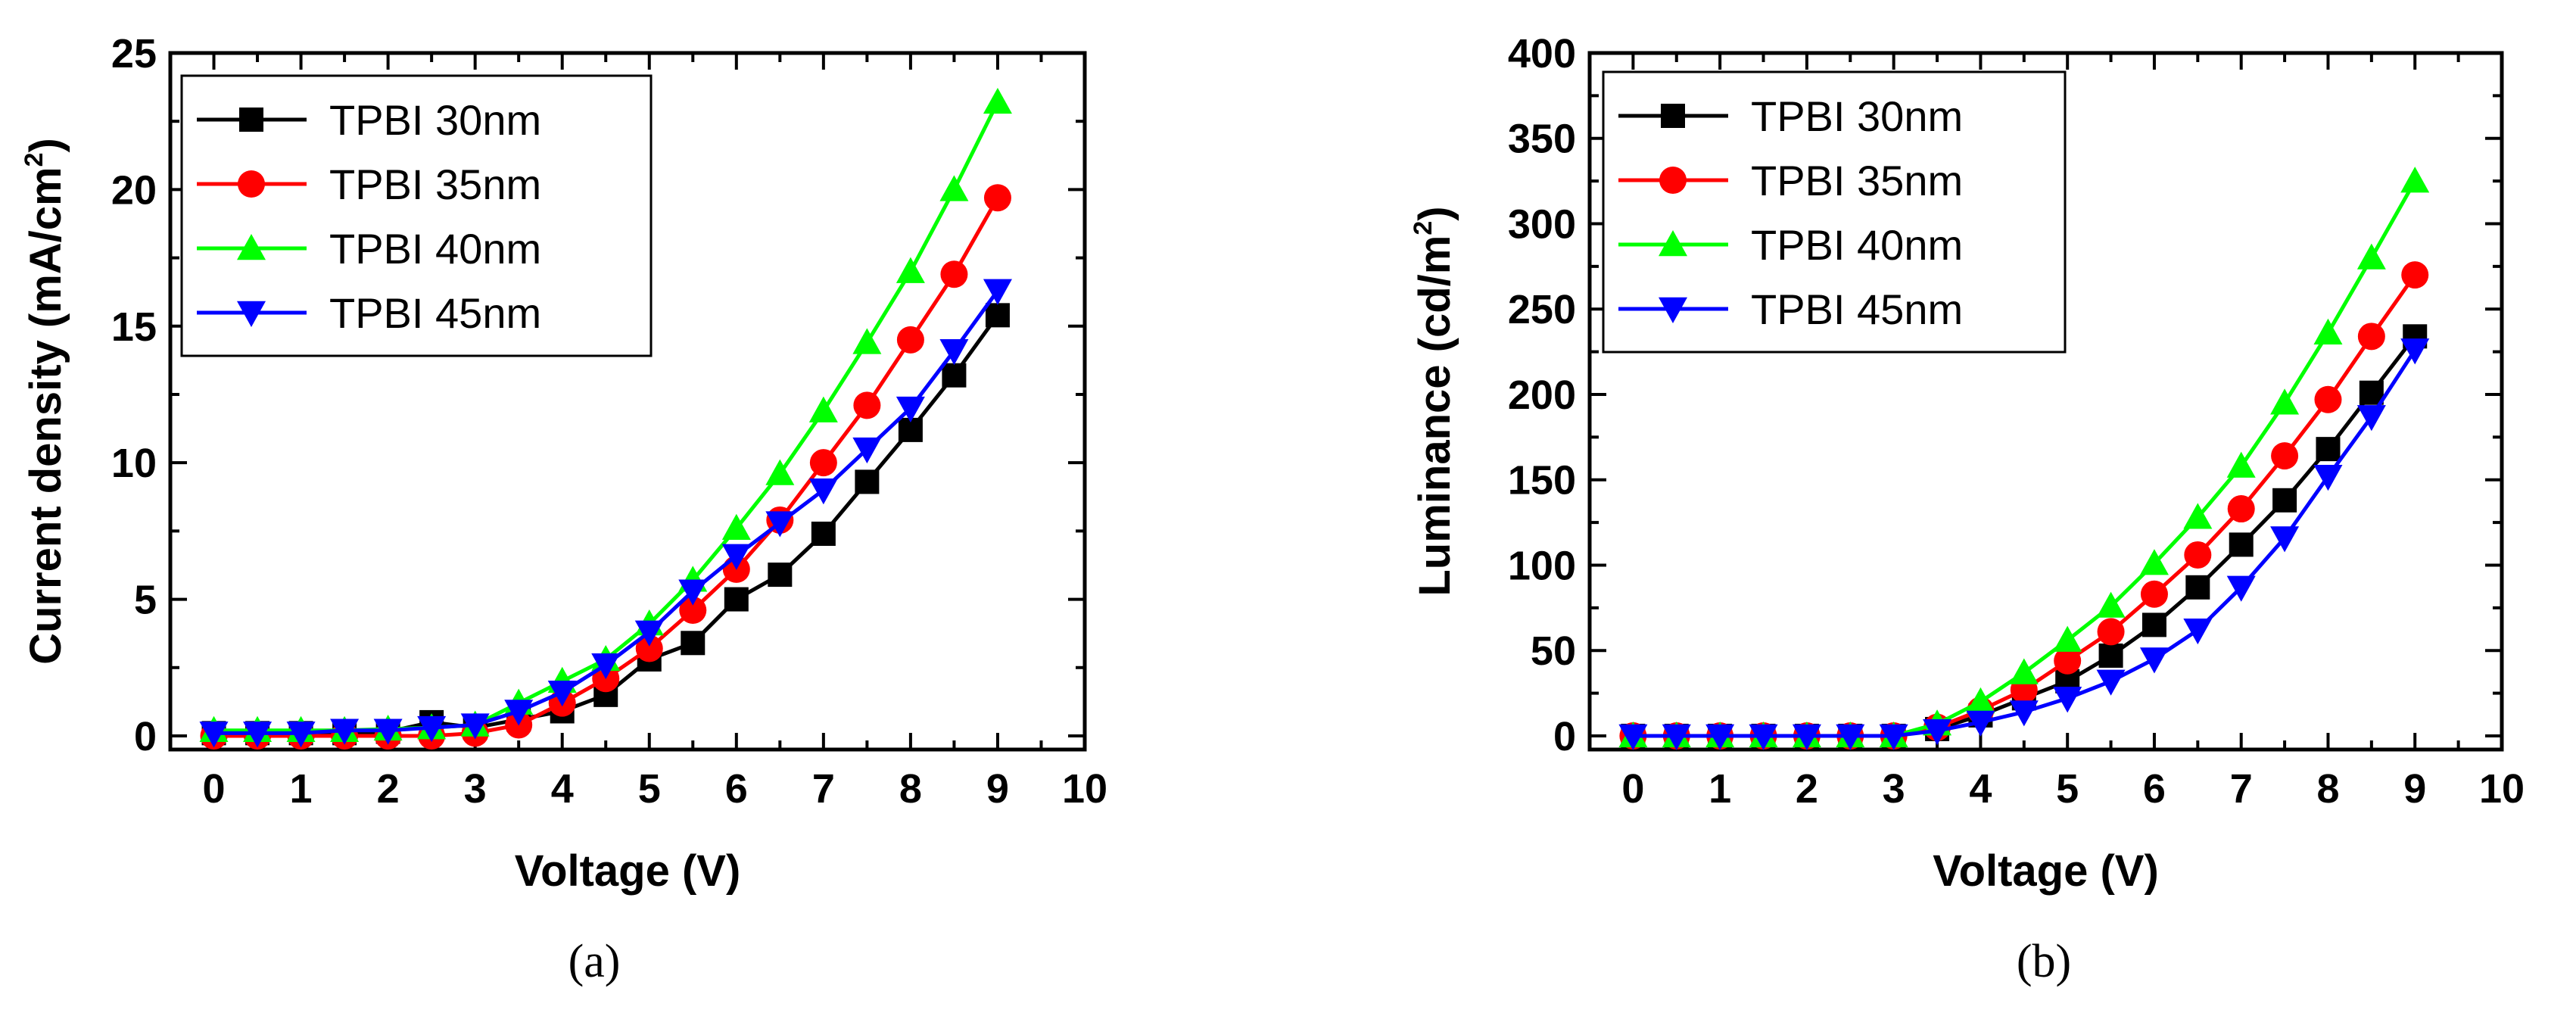 This screenshot has height=1013, width=2576. What do you see at coordinates (2044, 961) in the screenshot?
I see `figure-caption: (b)` at bounding box center [2044, 961].